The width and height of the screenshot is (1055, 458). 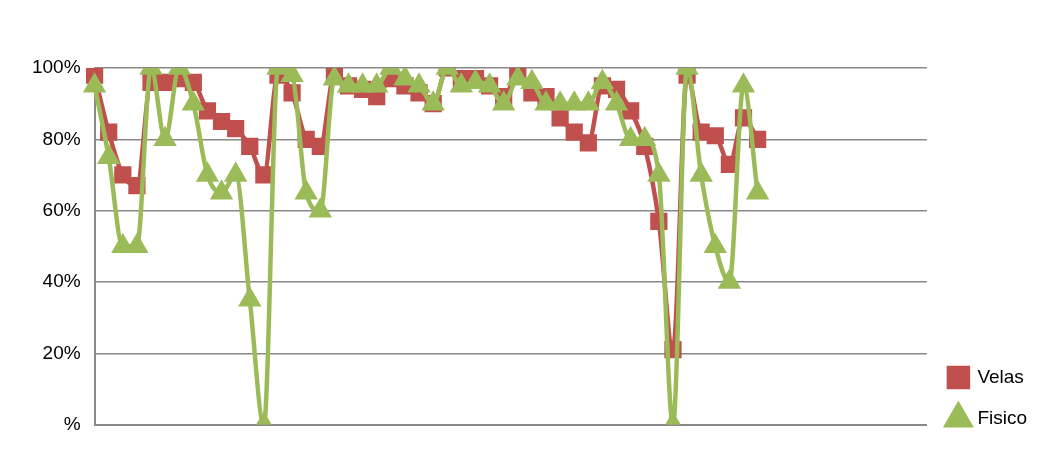 What do you see at coordinates (61, 352) in the screenshot?
I see `y-tick-label: 20%` at bounding box center [61, 352].